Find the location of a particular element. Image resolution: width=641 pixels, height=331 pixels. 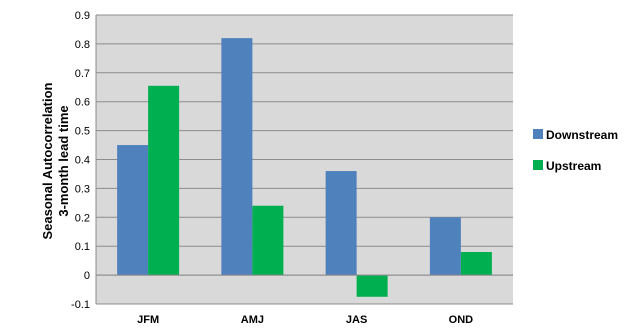

y-tick-label: 0.1 is located at coordinates (82, 247).